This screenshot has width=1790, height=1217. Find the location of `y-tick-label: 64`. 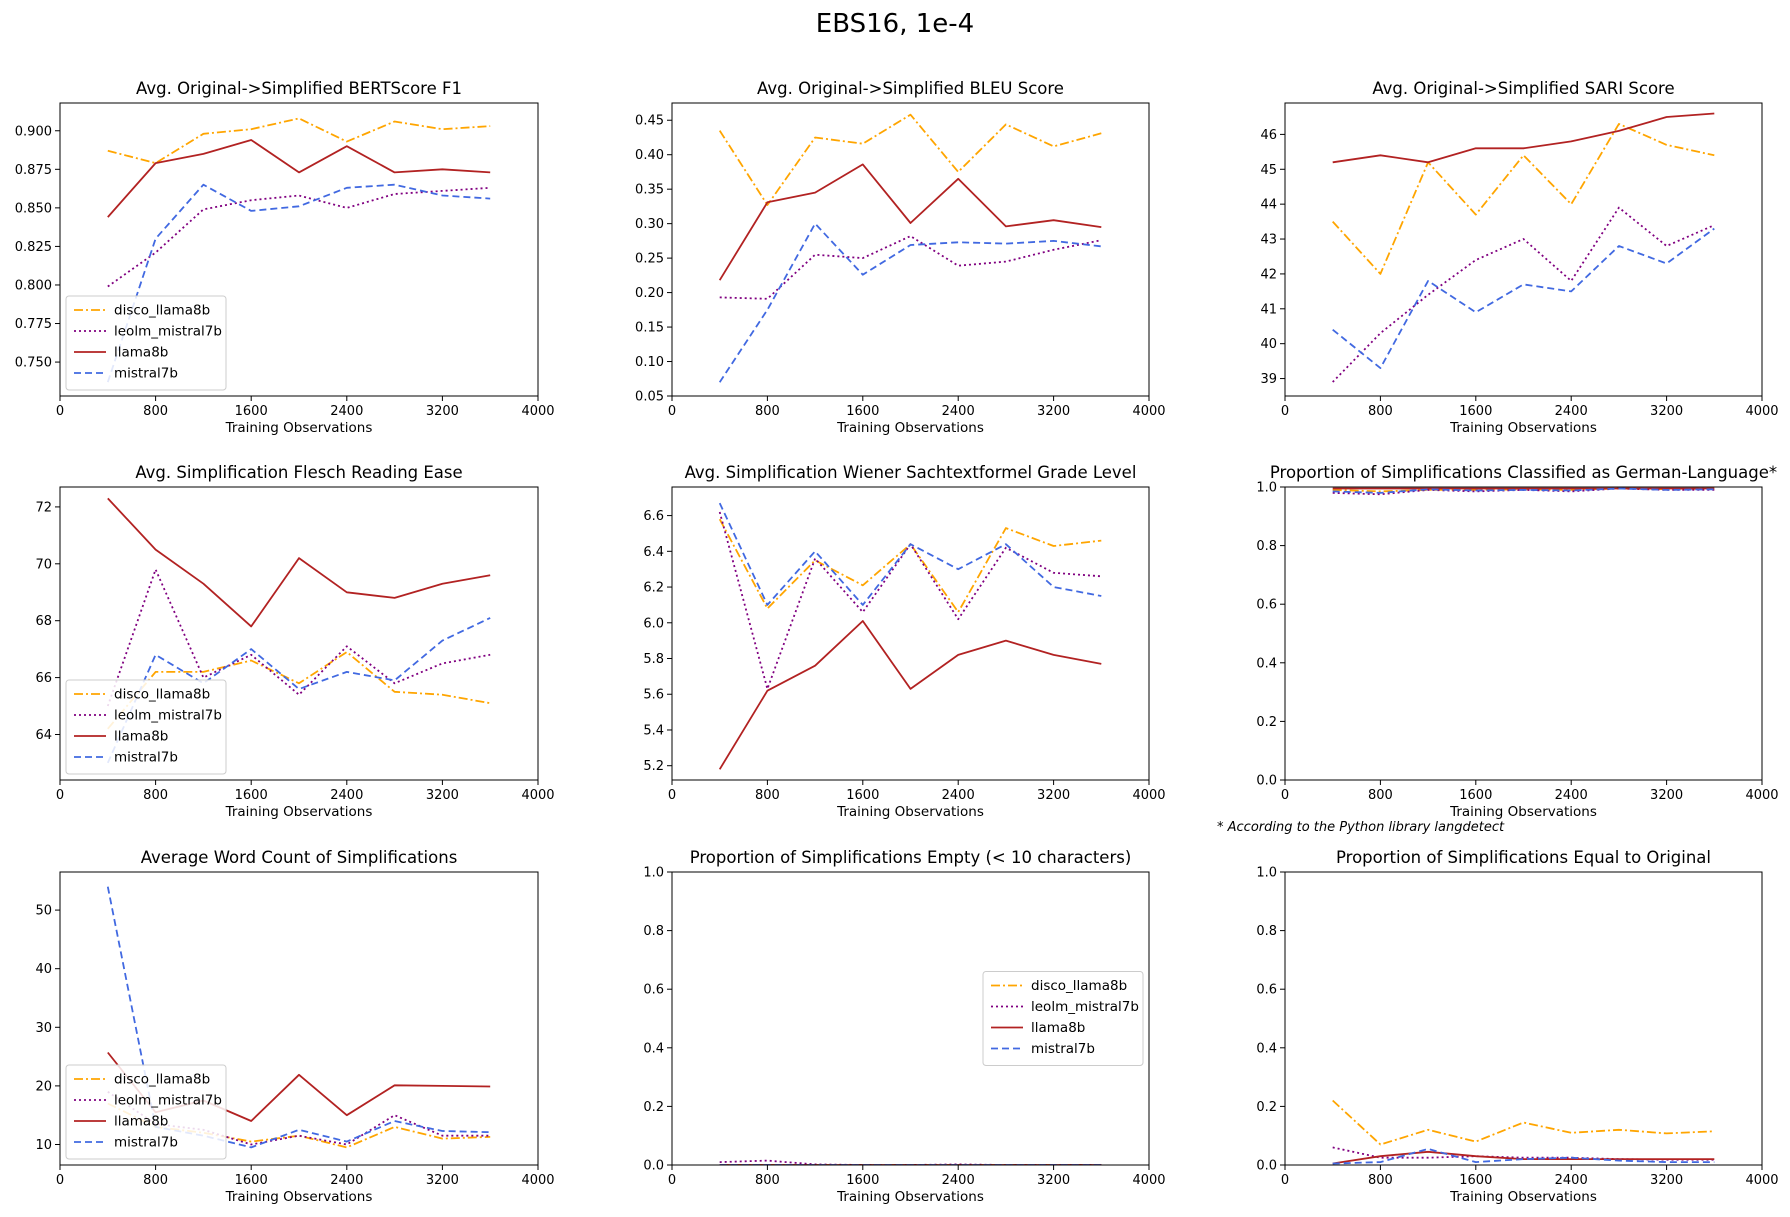

y-tick-label: 64 is located at coordinates (43, 735).